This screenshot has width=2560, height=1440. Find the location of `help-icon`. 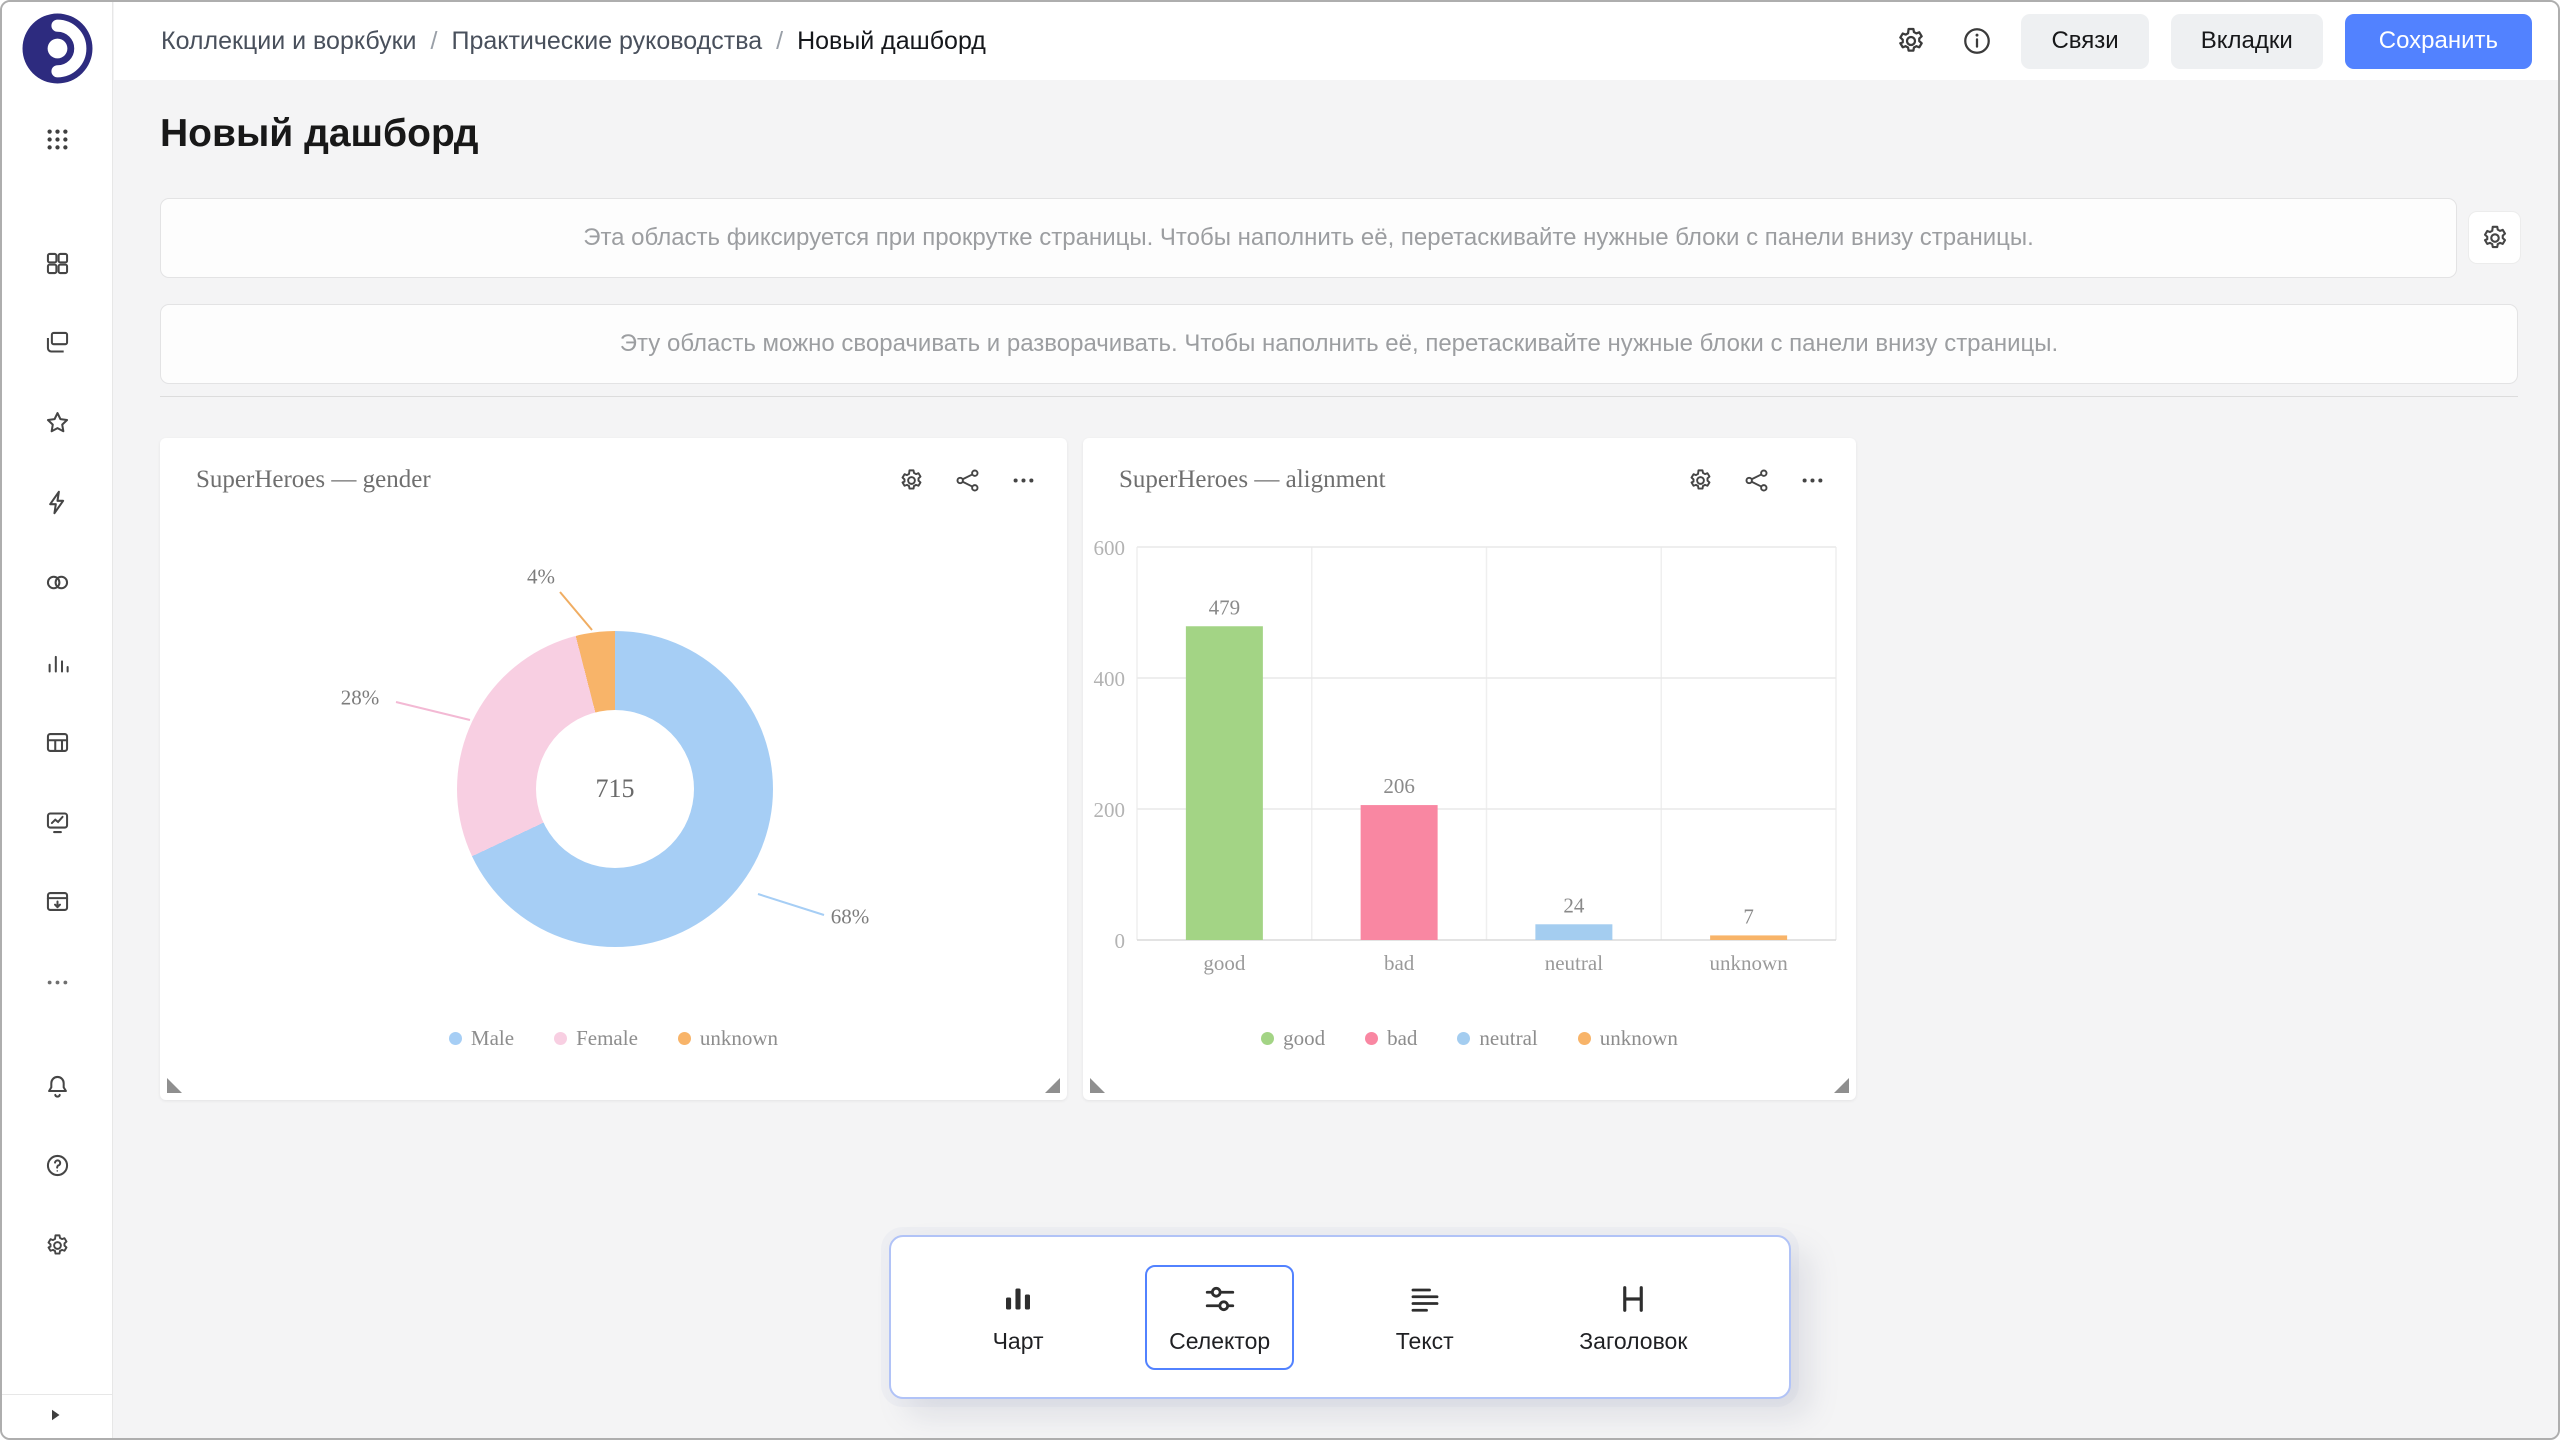

help-icon is located at coordinates (57, 1165).